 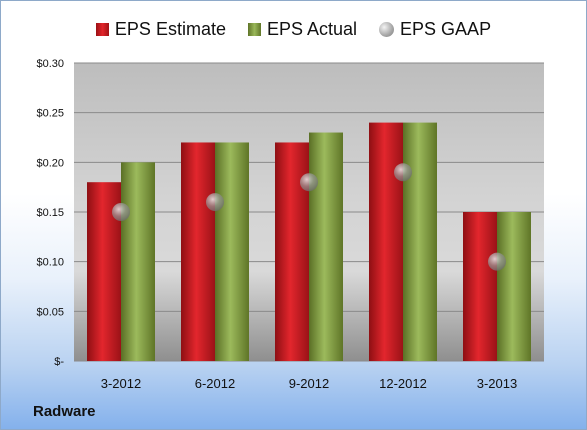 I want to click on legend: EPS Estimate EPS Actual EPS GAAP, so click(x=293, y=29).